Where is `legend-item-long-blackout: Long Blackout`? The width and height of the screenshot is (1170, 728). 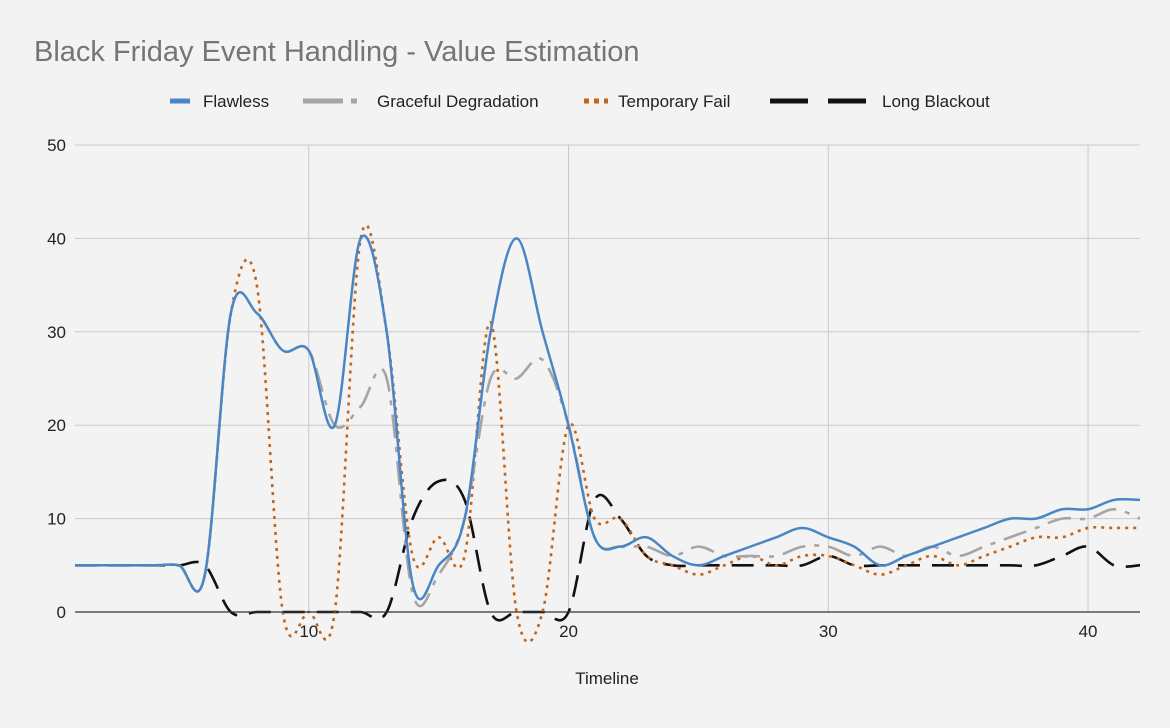
legend-item-long-blackout: Long Blackout is located at coordinates (880, 101).